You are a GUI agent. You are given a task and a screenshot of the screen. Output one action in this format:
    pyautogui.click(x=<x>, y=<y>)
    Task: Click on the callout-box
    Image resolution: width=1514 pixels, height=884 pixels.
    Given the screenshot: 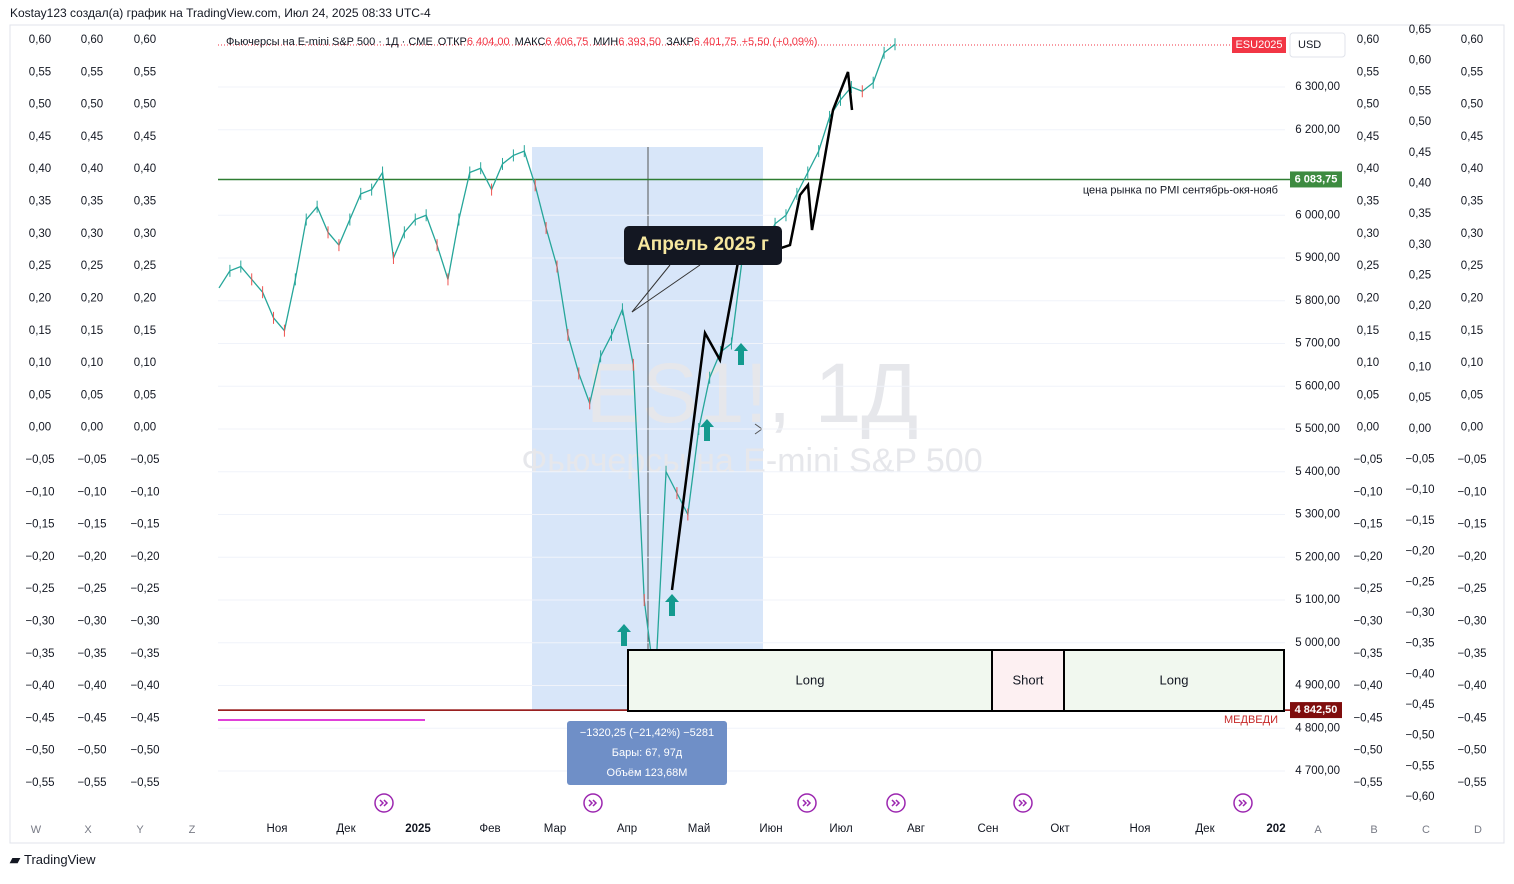 What is the action you would take?
    pyautogui.click(x=703, y=245)
    